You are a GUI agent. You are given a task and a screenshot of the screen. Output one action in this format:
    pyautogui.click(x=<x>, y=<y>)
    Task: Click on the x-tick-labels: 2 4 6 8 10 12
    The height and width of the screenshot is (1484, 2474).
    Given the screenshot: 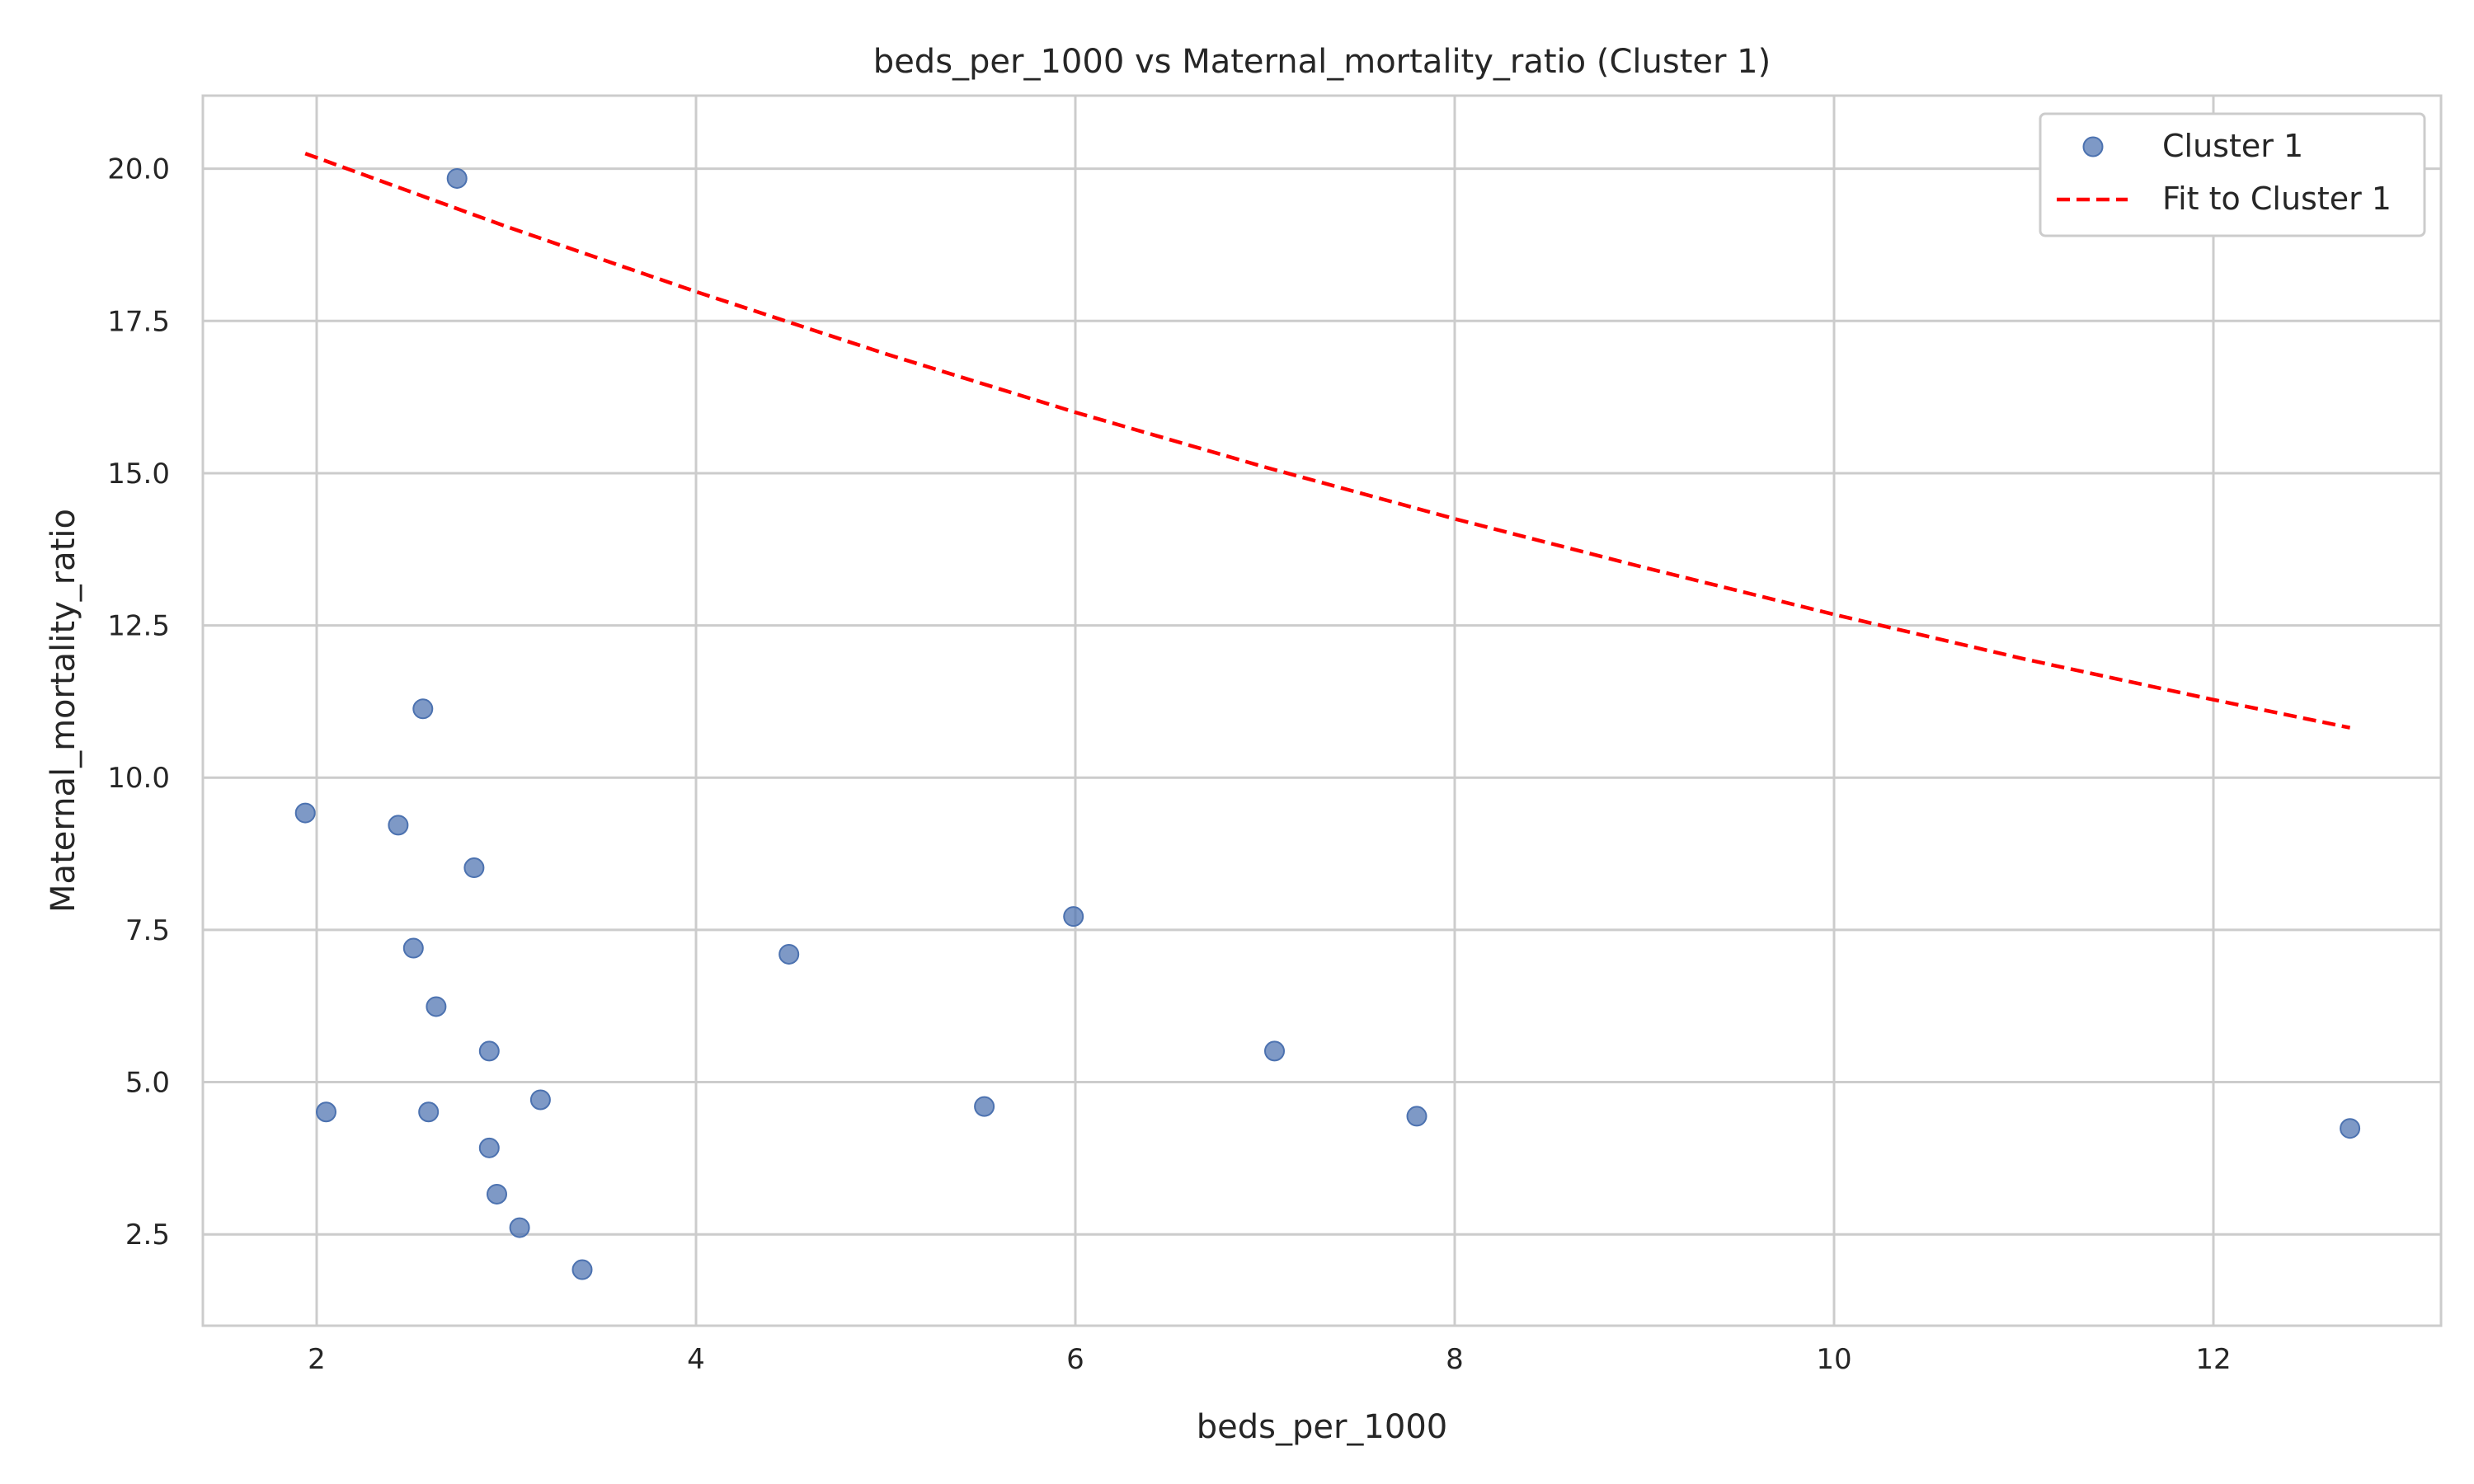 What is the action you would take?
    pyautogui.click(x=1269, y=1359)
    